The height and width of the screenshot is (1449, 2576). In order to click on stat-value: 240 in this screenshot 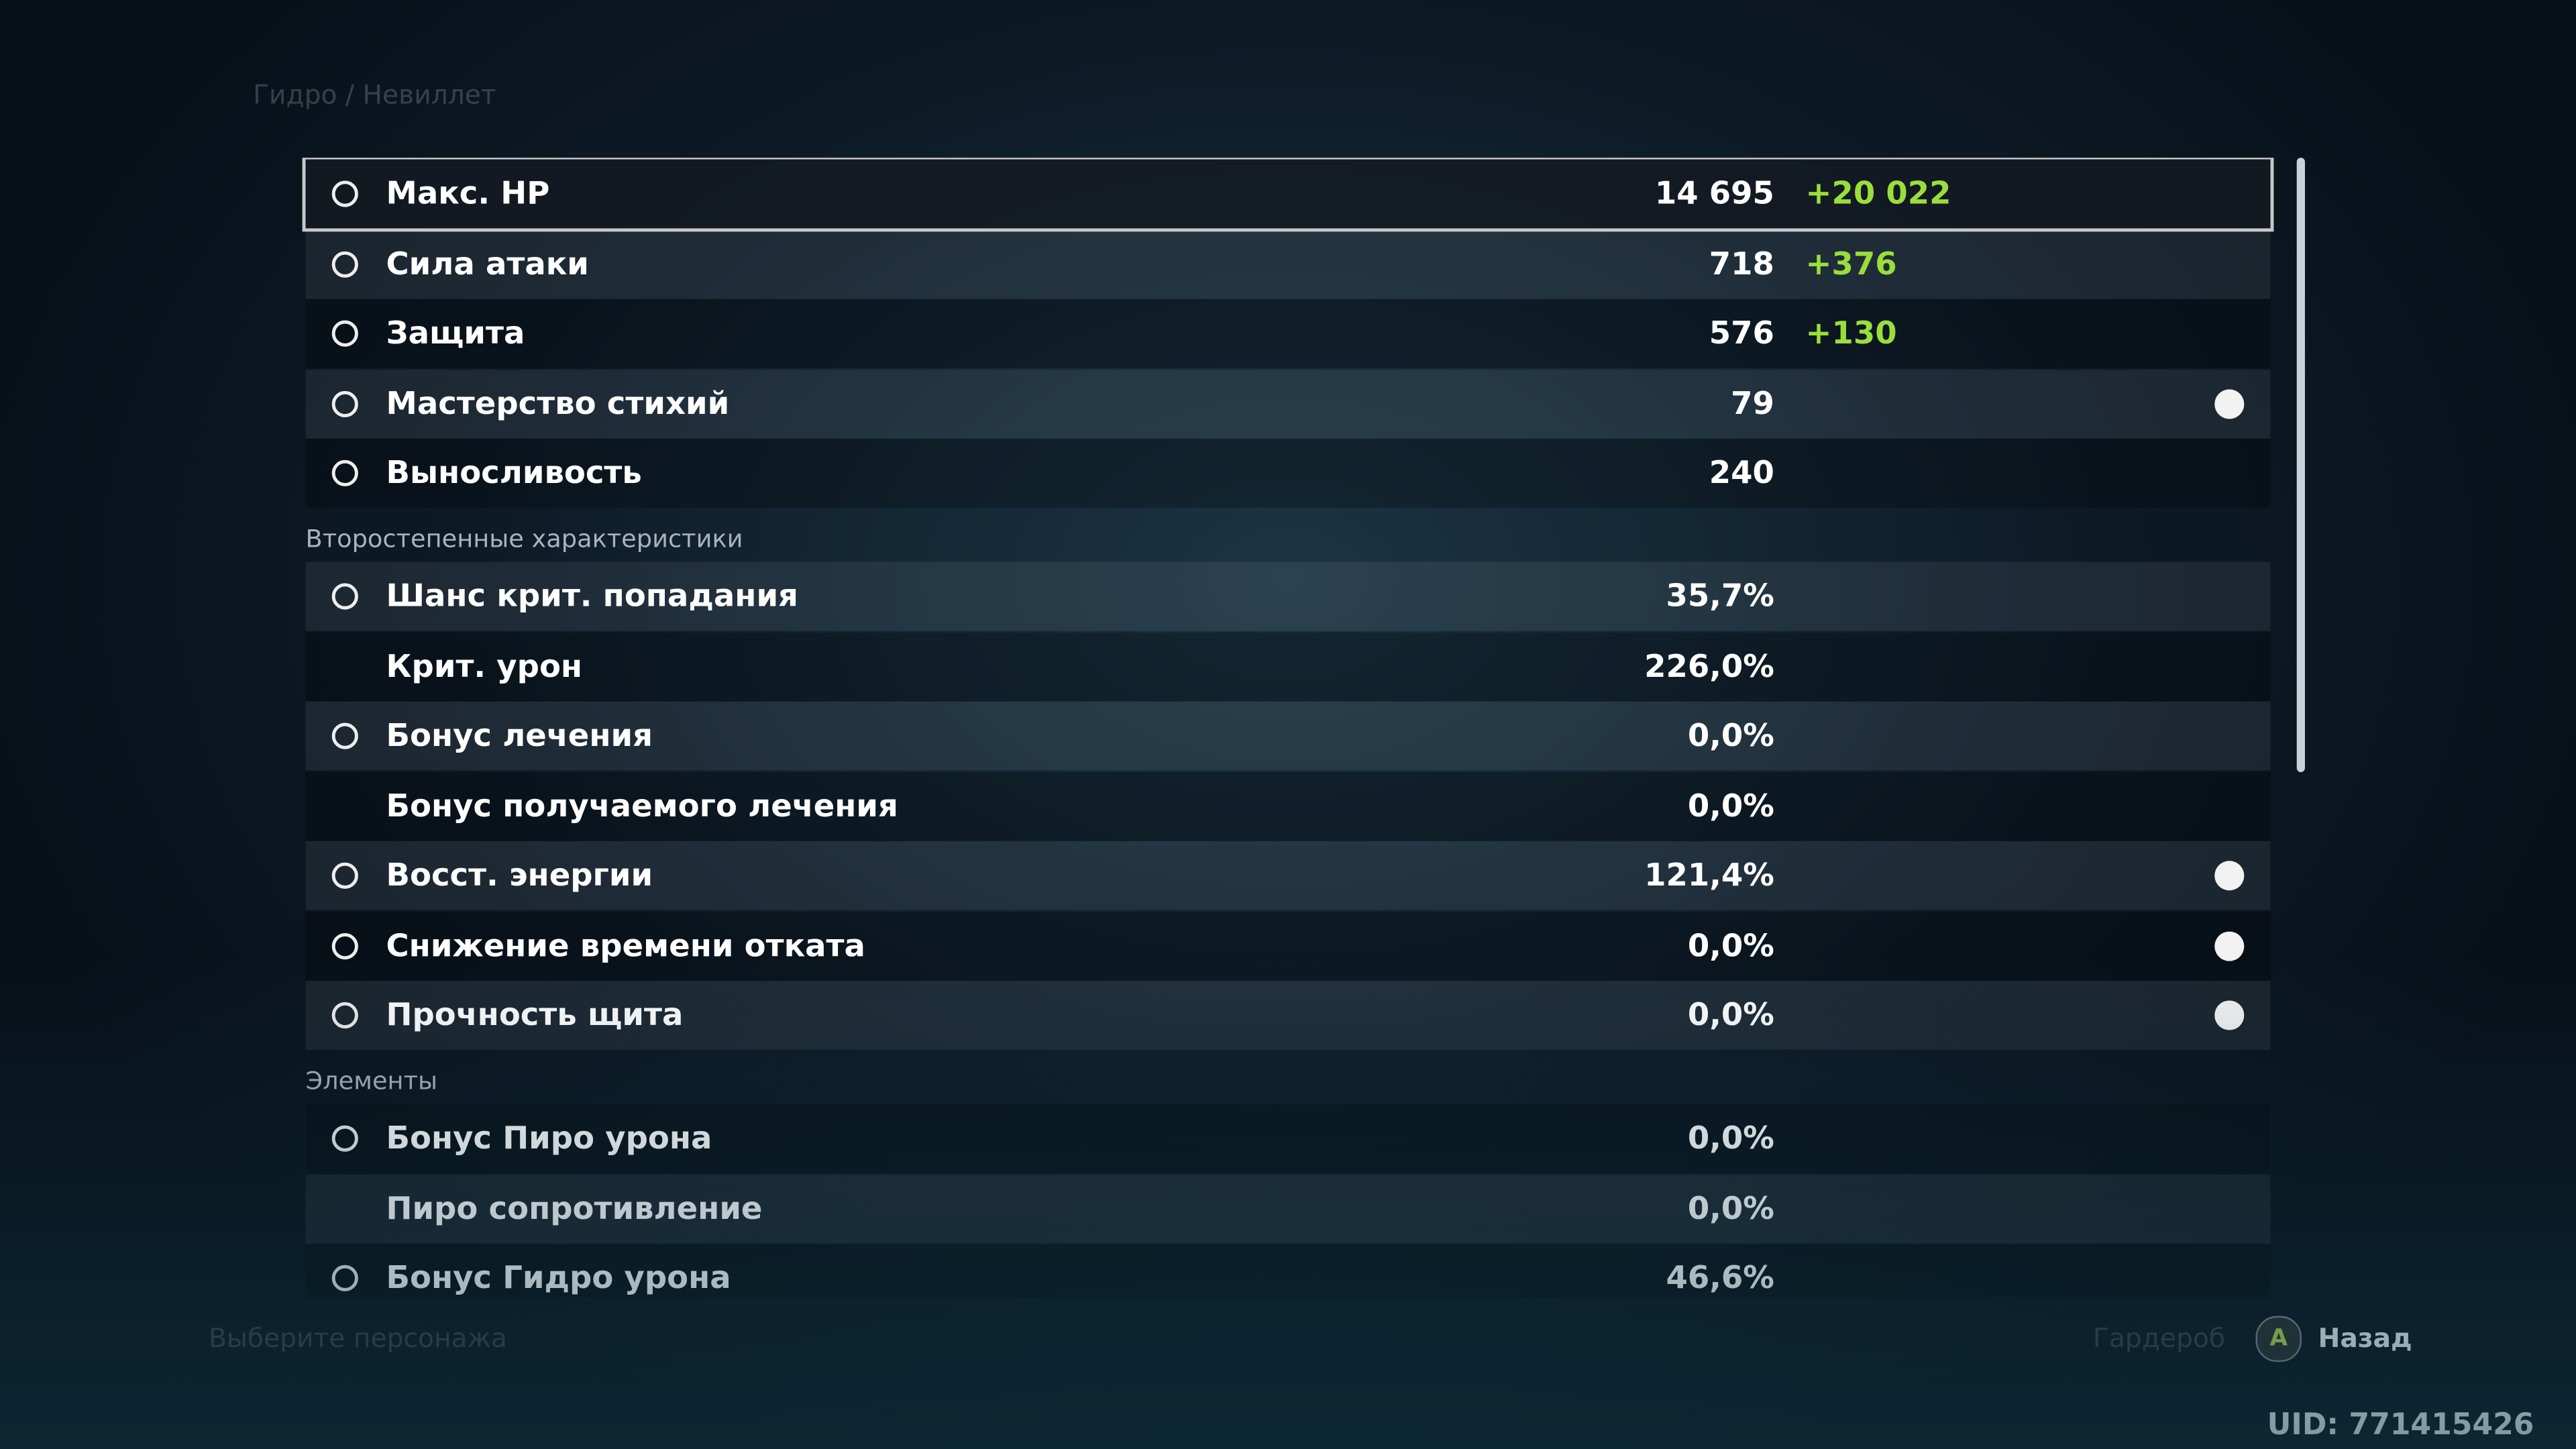, I will do `click(1741, 473)`.